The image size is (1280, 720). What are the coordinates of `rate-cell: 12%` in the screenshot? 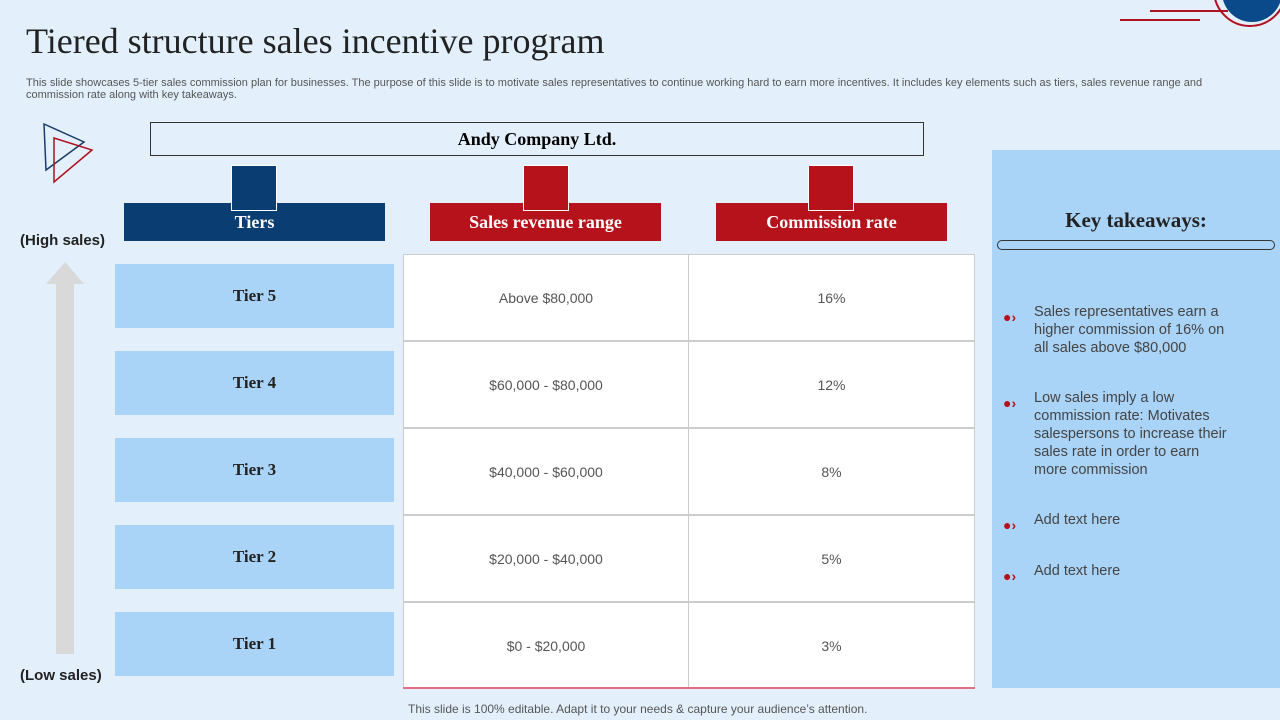 It's located at (831, 384).